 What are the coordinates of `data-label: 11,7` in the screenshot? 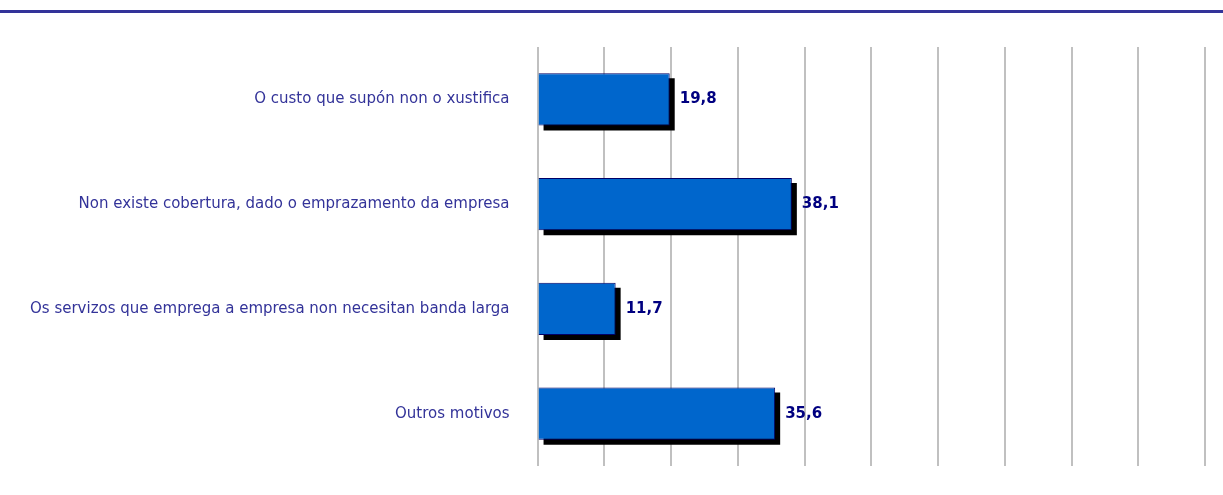 It's located at (644, 307).